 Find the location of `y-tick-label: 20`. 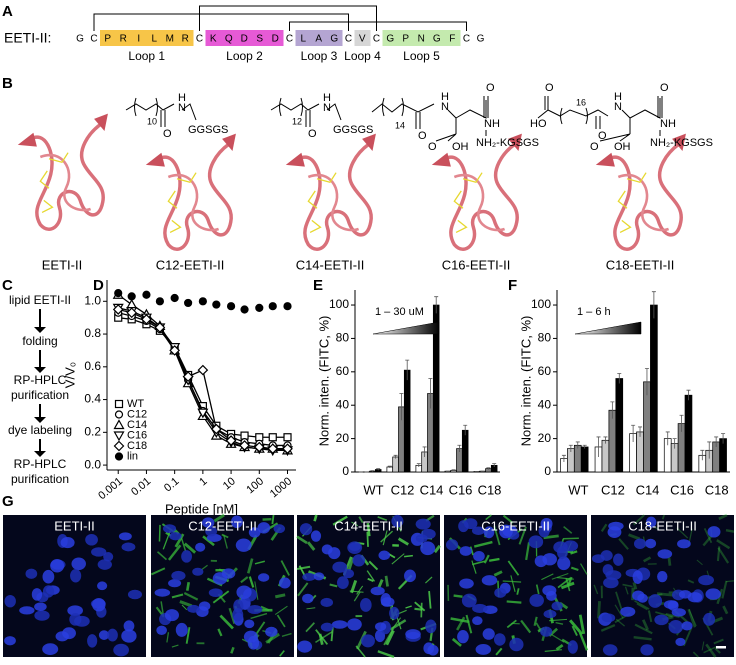

y-tick-label: 20 is located at coordinates (545, 438).